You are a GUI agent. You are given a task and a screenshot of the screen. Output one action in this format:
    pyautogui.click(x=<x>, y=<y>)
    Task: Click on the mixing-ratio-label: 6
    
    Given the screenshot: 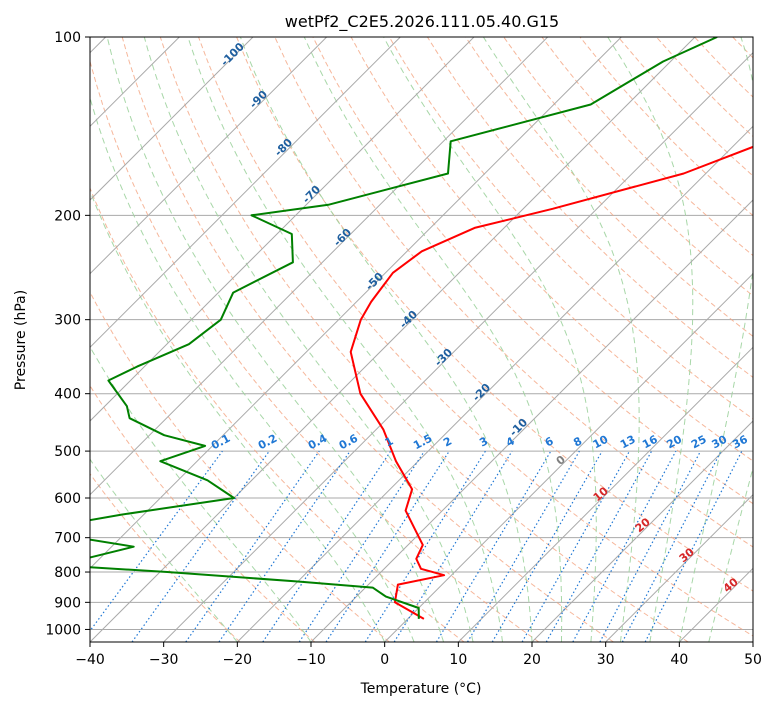 What is the action you would take?
    pyautogui.click(x=549, y=441)
    